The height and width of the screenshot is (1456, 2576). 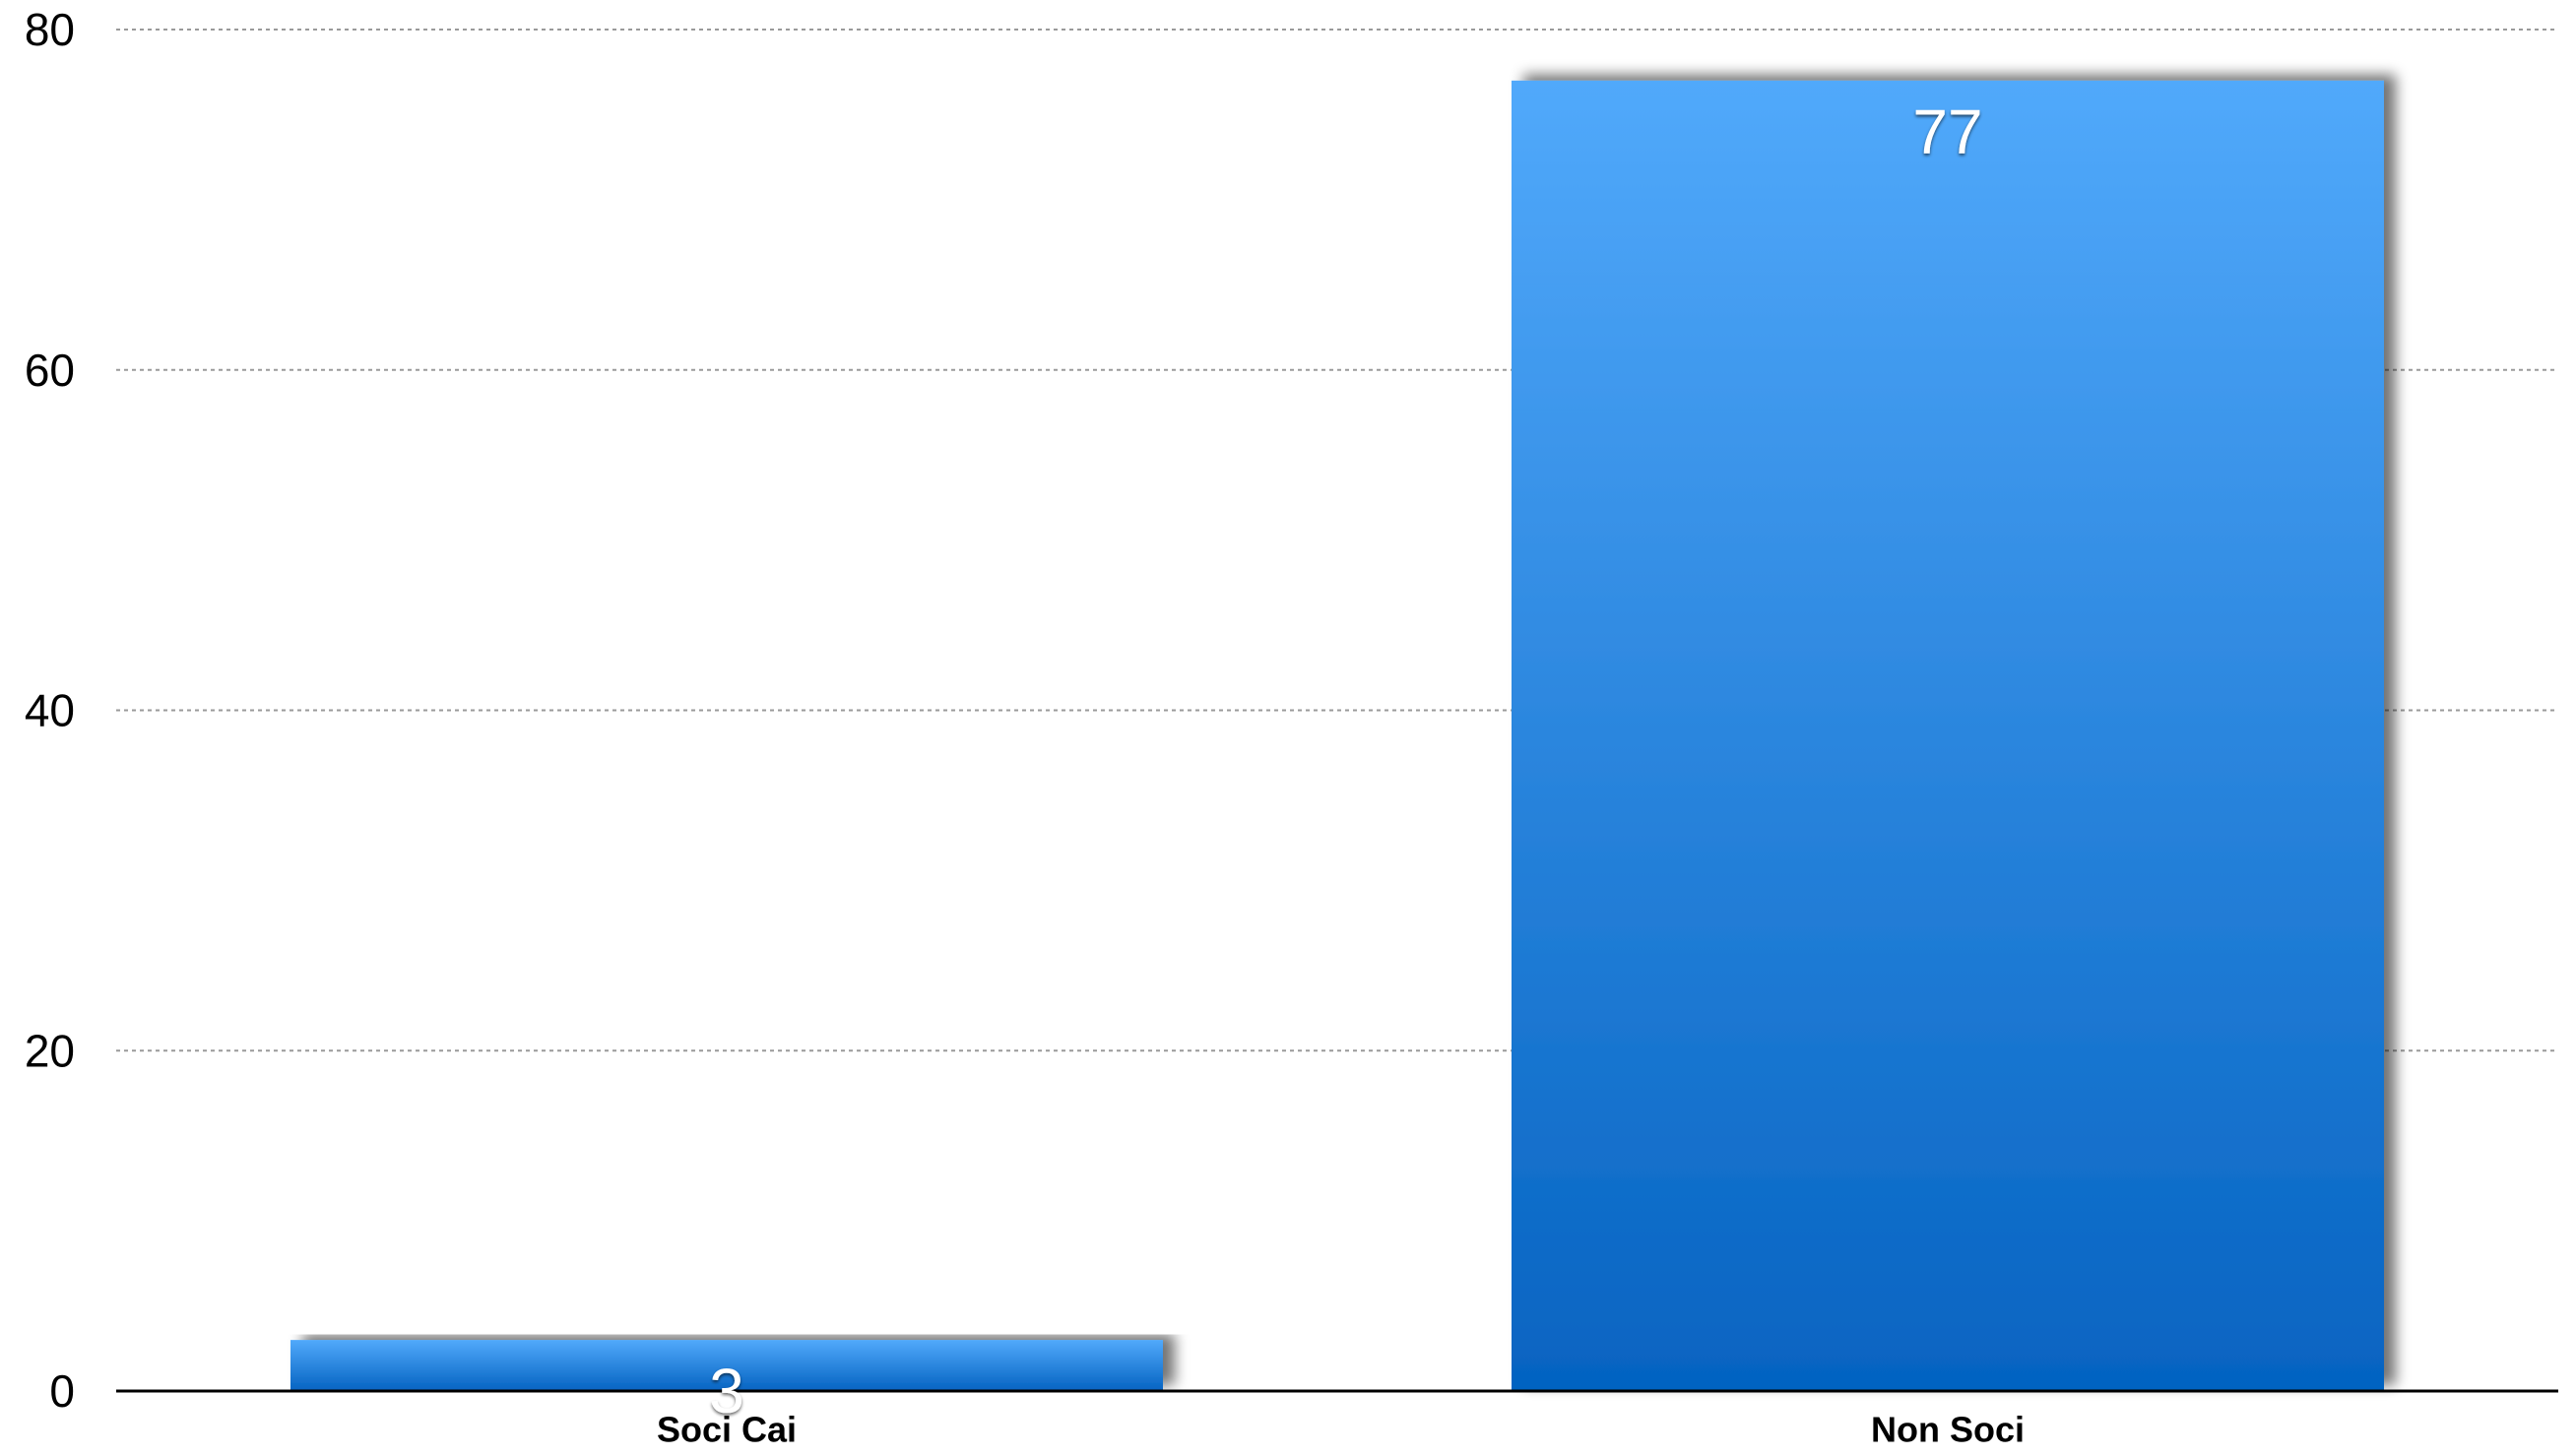 What do you see at coordinates (727, 1430) in the screenshot?
I see `x-tick-label: Soci Cai` at bounding box center [727, 1430].